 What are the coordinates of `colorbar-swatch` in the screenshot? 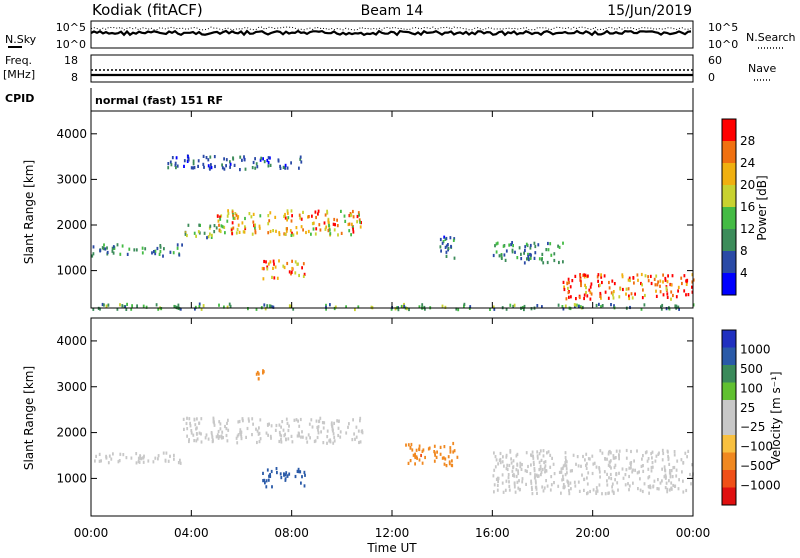 It's located at (729, 262).